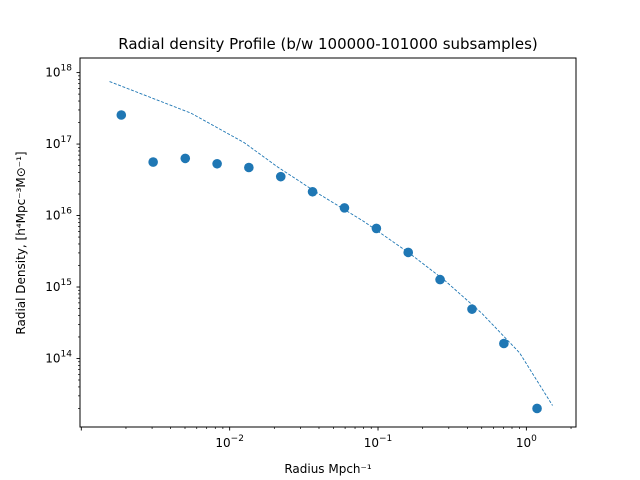 The width and height of the screenshot is (640, 480). I want to click on x-axis-ticks: 10⁻² 10⁻¹ 10⁰, so click(326, 438).